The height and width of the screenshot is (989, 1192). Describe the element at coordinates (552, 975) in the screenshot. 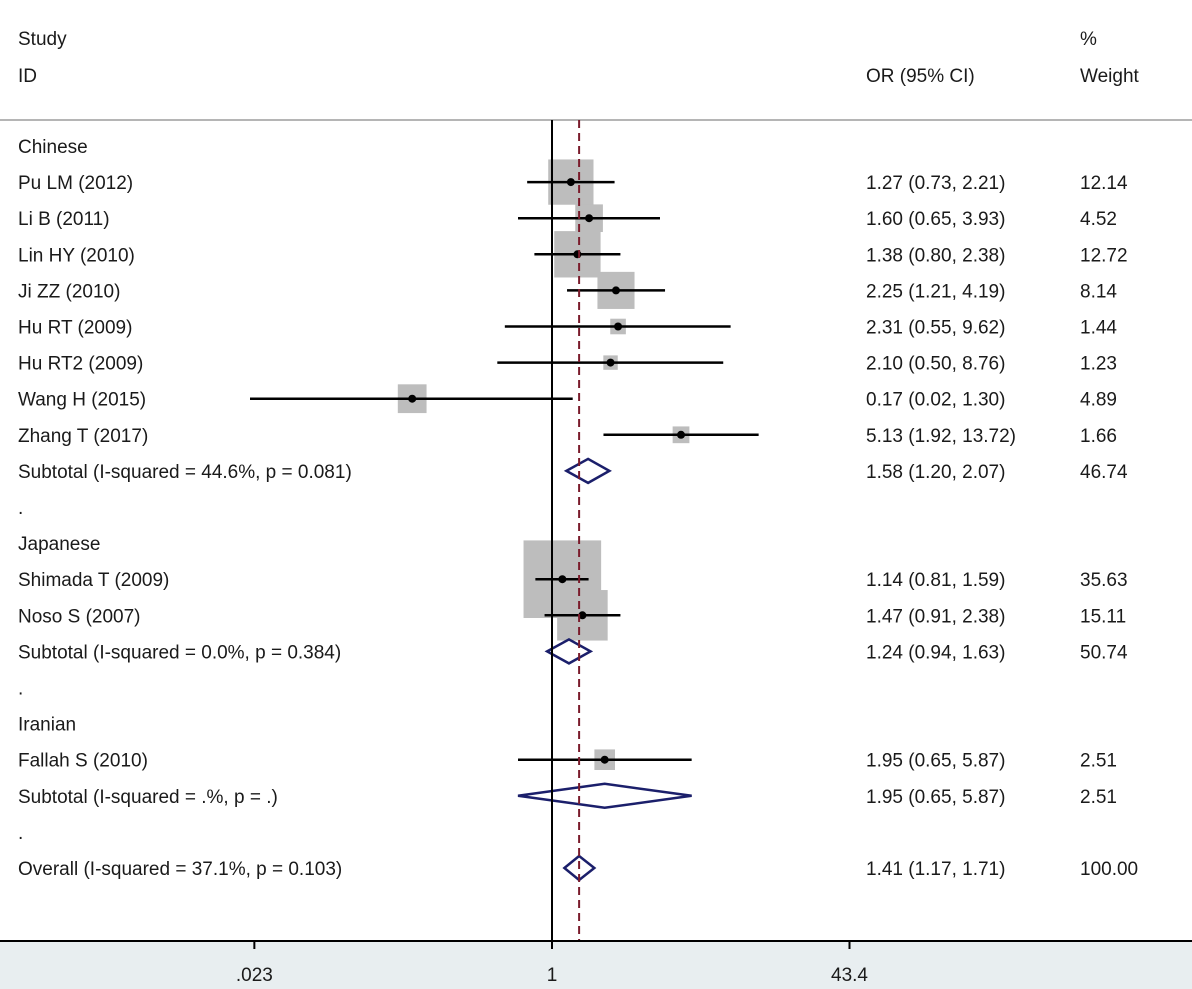

I see `x-tick-label: 1` at that location.